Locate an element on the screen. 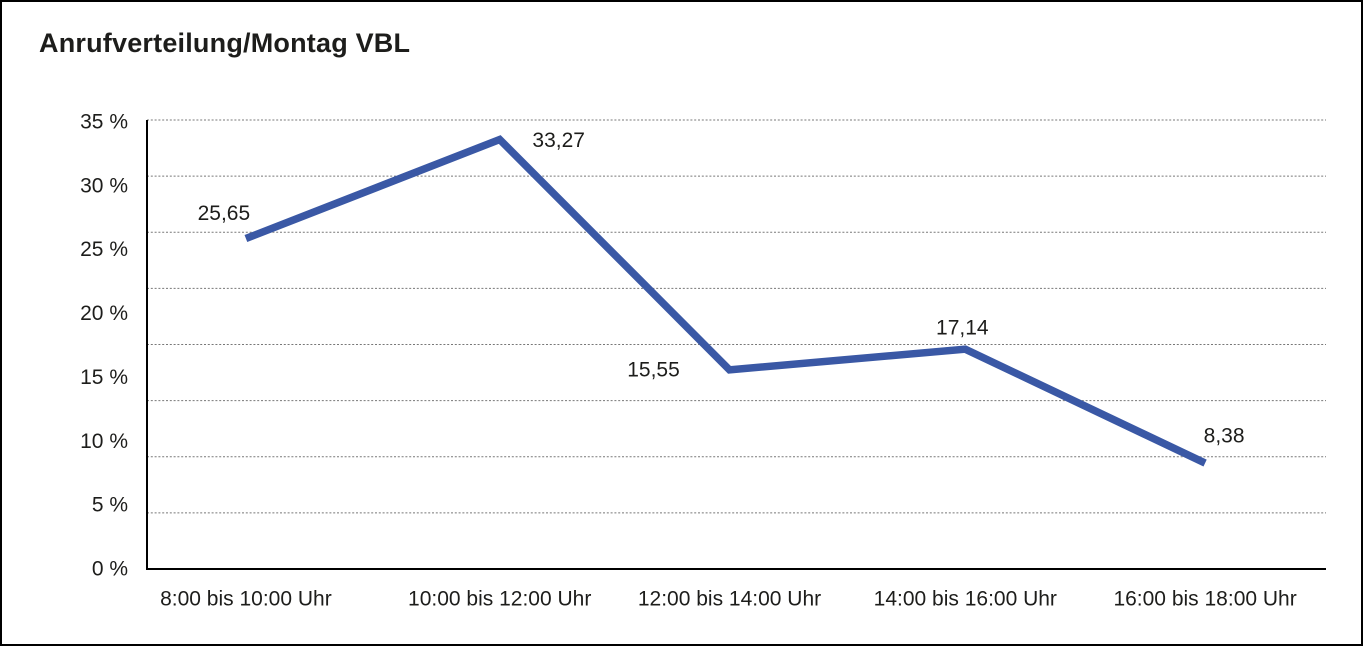 The image size is (1363, 646). y-tick-label: 0 % is located at coordinates (110, 569).